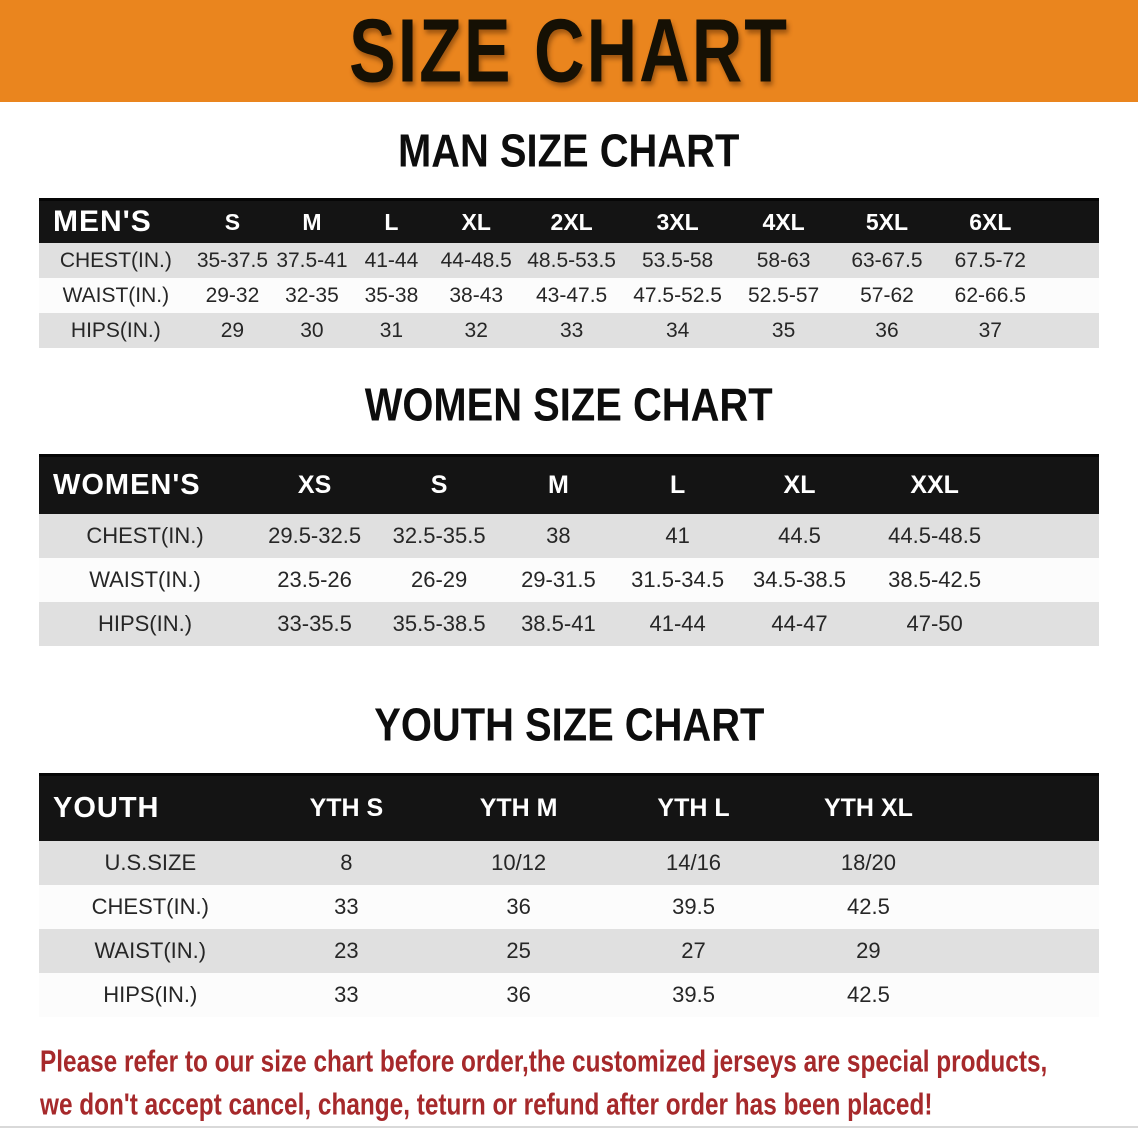 The height and width of the screenshot is (1132, 1138). I want to click on size-value-cell: 35.5-38.5, so click(439, 623).